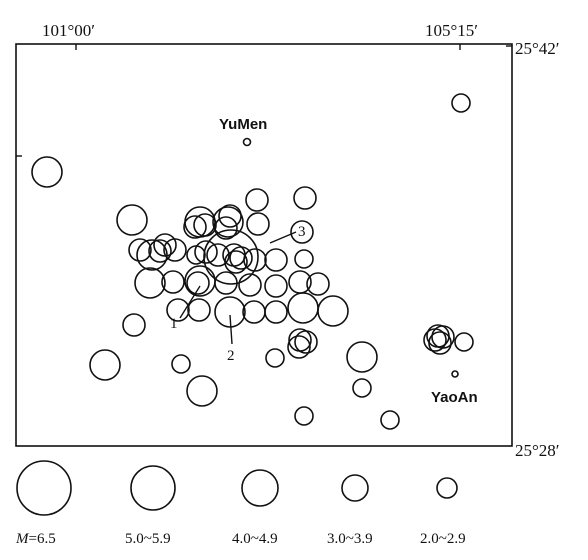 Image resolution: width=588 pixels, height=560 pixels. I want to click on legend-symbol-m2, so click(447, 488).